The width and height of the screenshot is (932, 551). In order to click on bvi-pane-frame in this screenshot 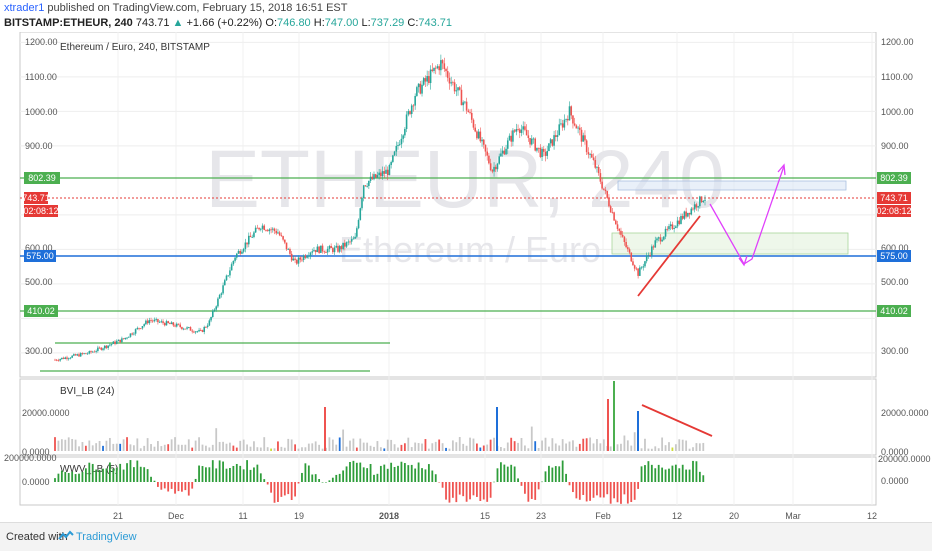, I will do `click(448, 417)`.